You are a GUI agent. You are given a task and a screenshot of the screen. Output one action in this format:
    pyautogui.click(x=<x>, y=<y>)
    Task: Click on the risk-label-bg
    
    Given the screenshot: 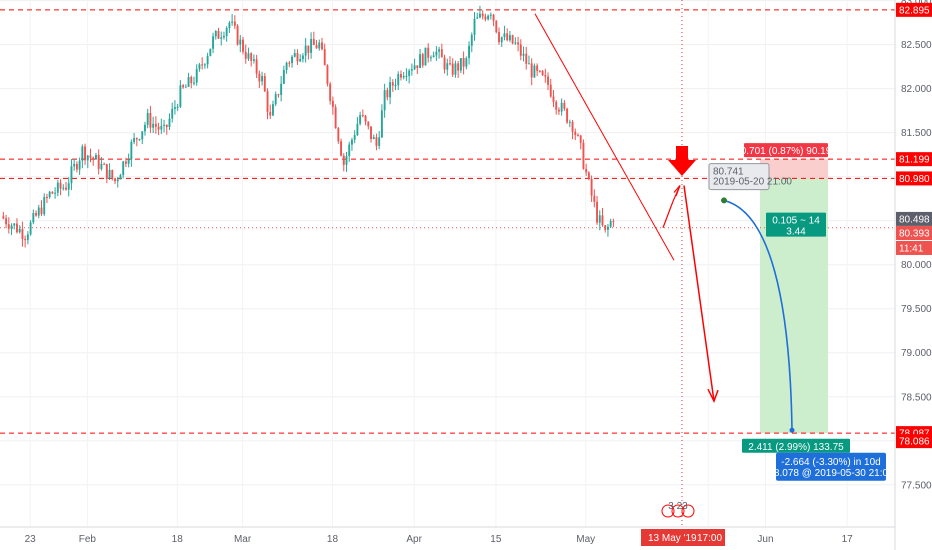 What is the action you would take?
    pyautogui.click(x=786, y=150)
    